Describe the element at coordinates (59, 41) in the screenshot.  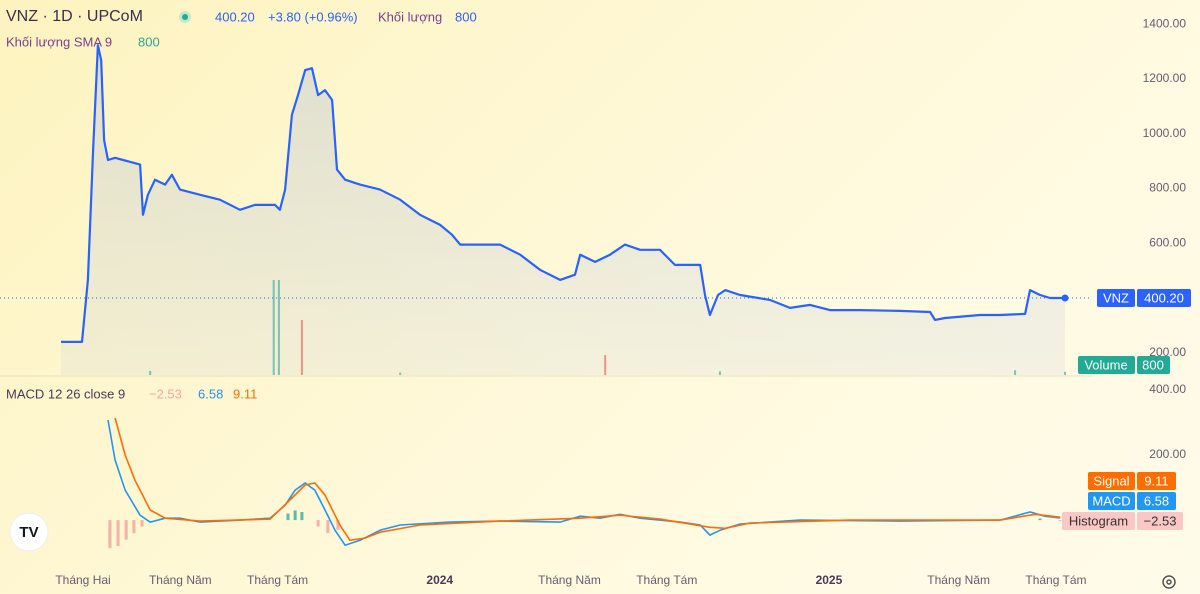
I see `sma-label: Khối lượng SMA 9` at that location.